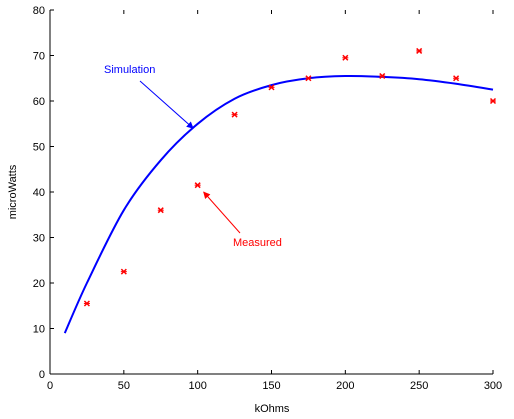 Image resolution: width=514 pixels, height=419 pixels. What do you see at coordinates (42, 375) in the screenshot?
I see `y-tick-label: 0` at bounding box center [42, 375].